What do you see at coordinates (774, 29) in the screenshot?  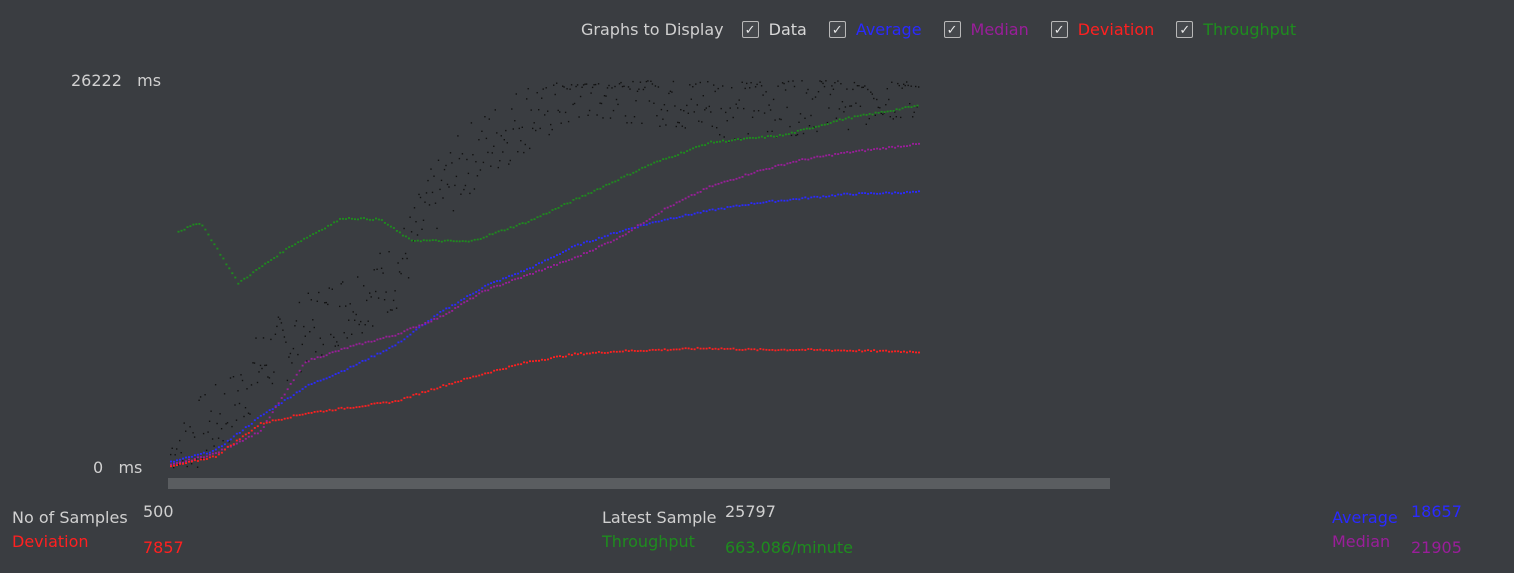 I see `legend-item-data: ✓ Data` at bounding box center [774, 29].